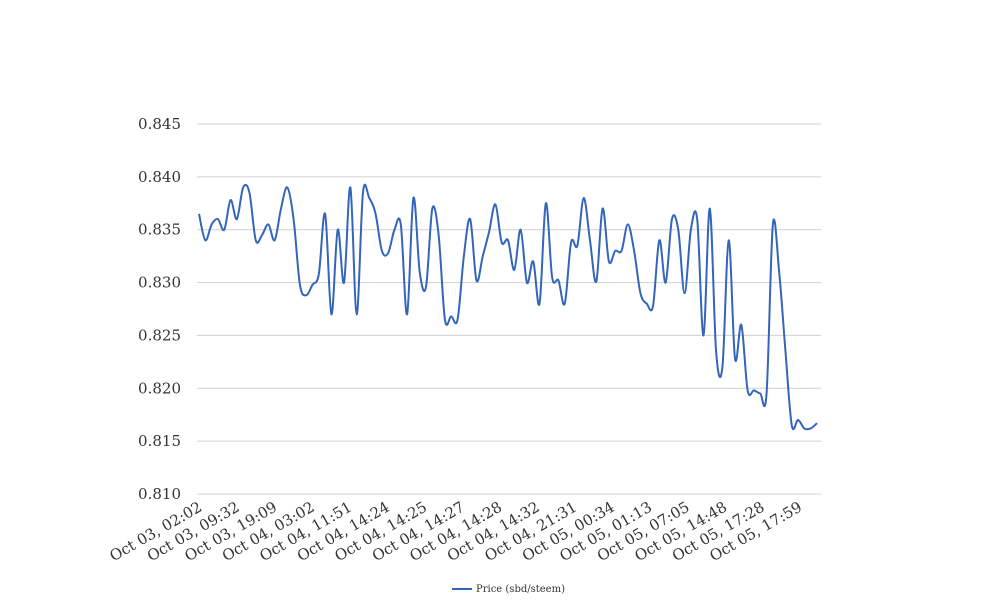 The image size is (1008, 616). I want to click on legend-label: Price (sbd/steem), so click(520, 589).